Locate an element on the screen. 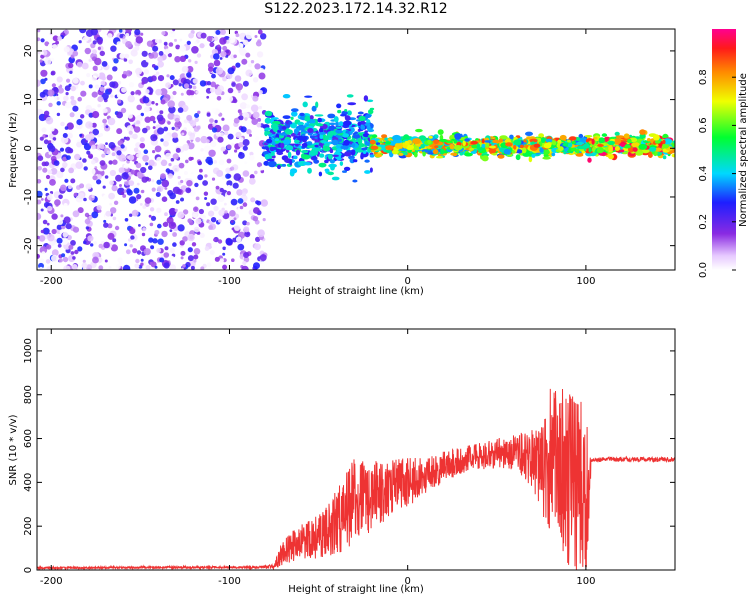 Image resolution: width=750 pixels, height=600 pixels. x-tick-label: 0 is located at coordinates (407, 281).